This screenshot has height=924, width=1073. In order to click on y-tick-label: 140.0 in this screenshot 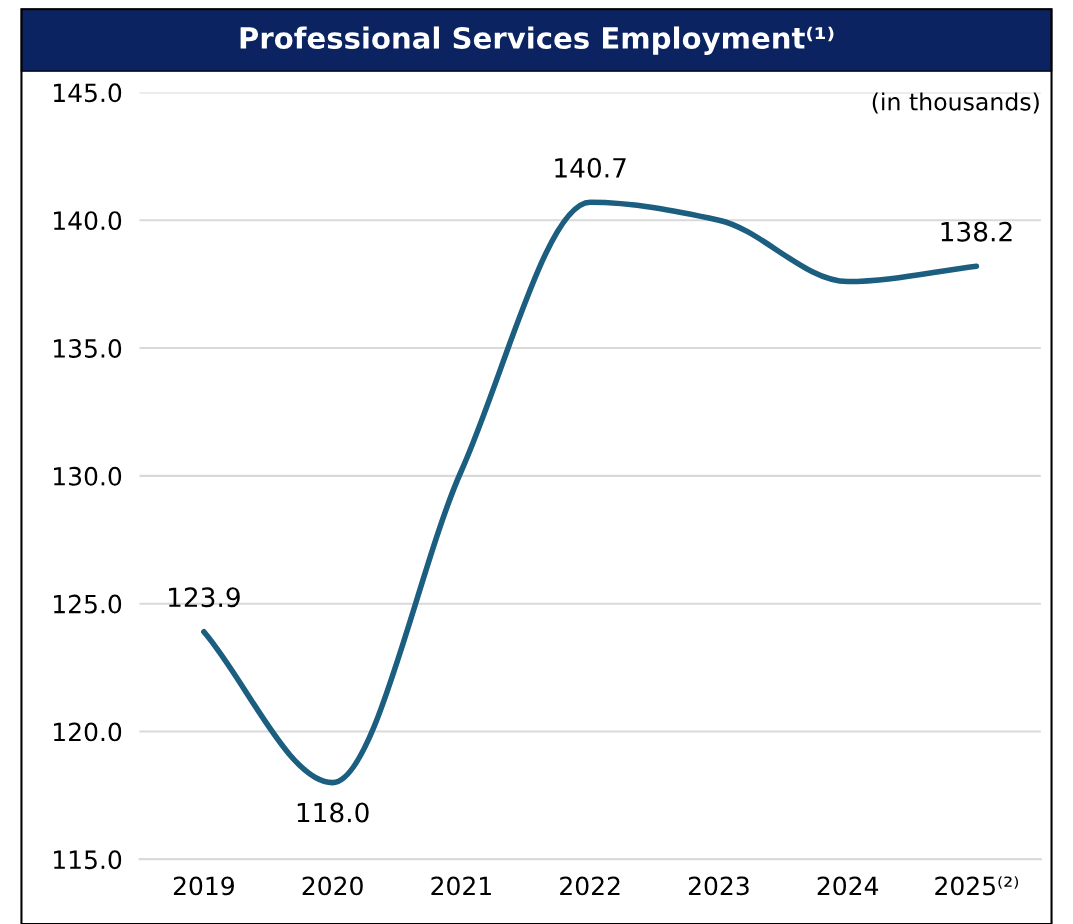, I will do `click(88, 221)`.